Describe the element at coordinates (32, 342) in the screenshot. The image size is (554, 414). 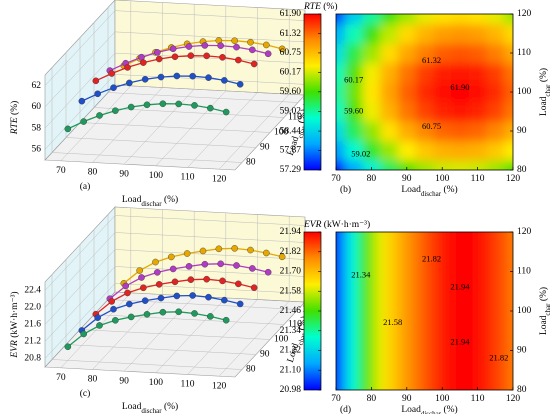
I see `z-tick-label: 21.2` at that location.